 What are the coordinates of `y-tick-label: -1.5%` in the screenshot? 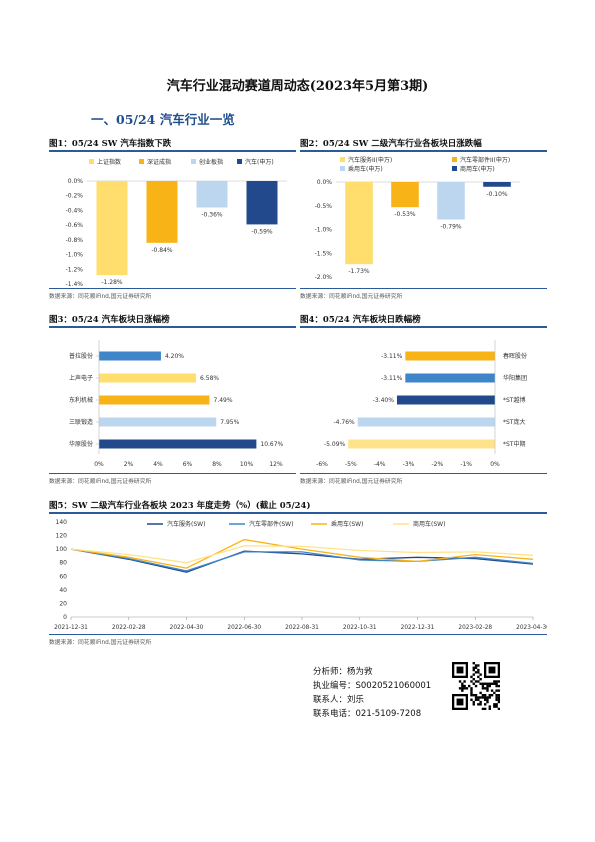 It's located at (324, 253).